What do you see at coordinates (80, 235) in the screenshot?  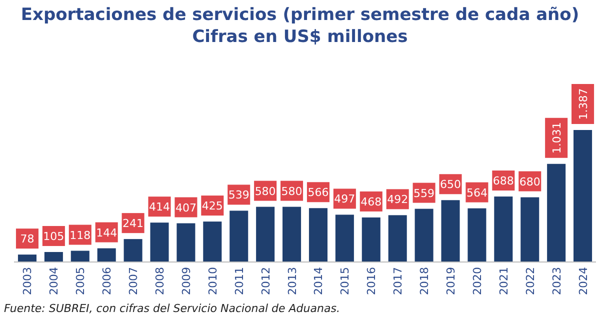 I see `data-label: 118` at bounding box center [80, 235].